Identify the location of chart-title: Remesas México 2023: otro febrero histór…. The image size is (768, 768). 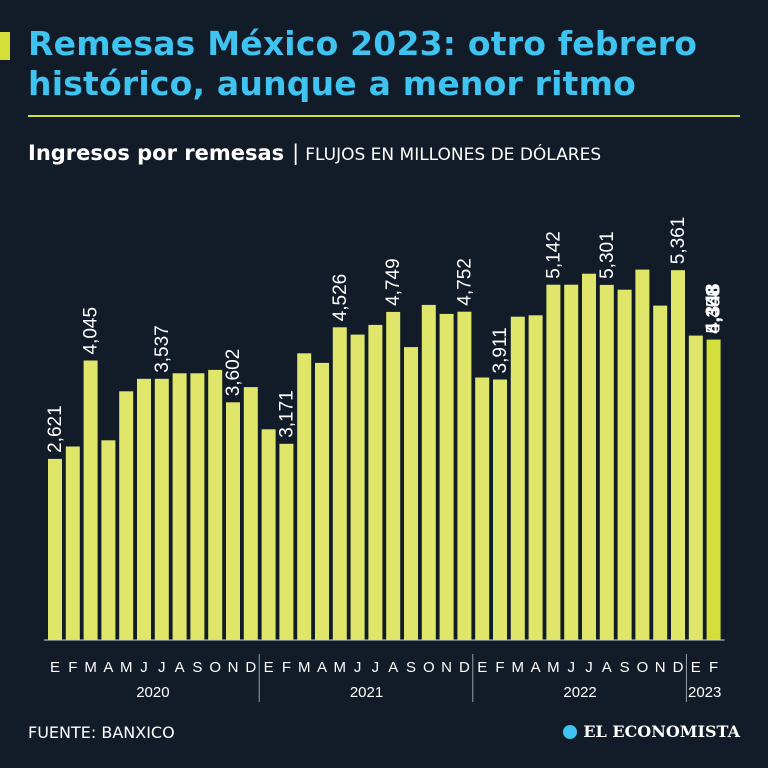
(363, 63).